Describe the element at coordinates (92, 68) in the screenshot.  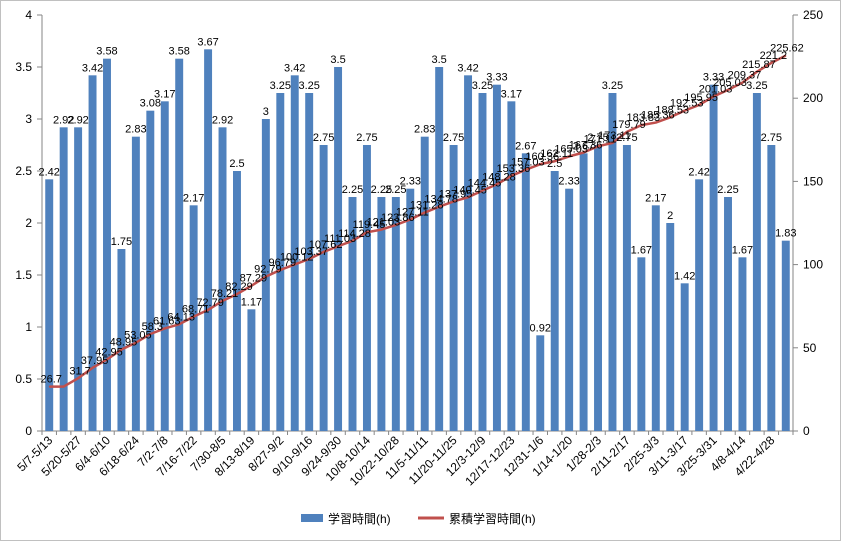
I see `bar-data-label: 3.42` at that location.